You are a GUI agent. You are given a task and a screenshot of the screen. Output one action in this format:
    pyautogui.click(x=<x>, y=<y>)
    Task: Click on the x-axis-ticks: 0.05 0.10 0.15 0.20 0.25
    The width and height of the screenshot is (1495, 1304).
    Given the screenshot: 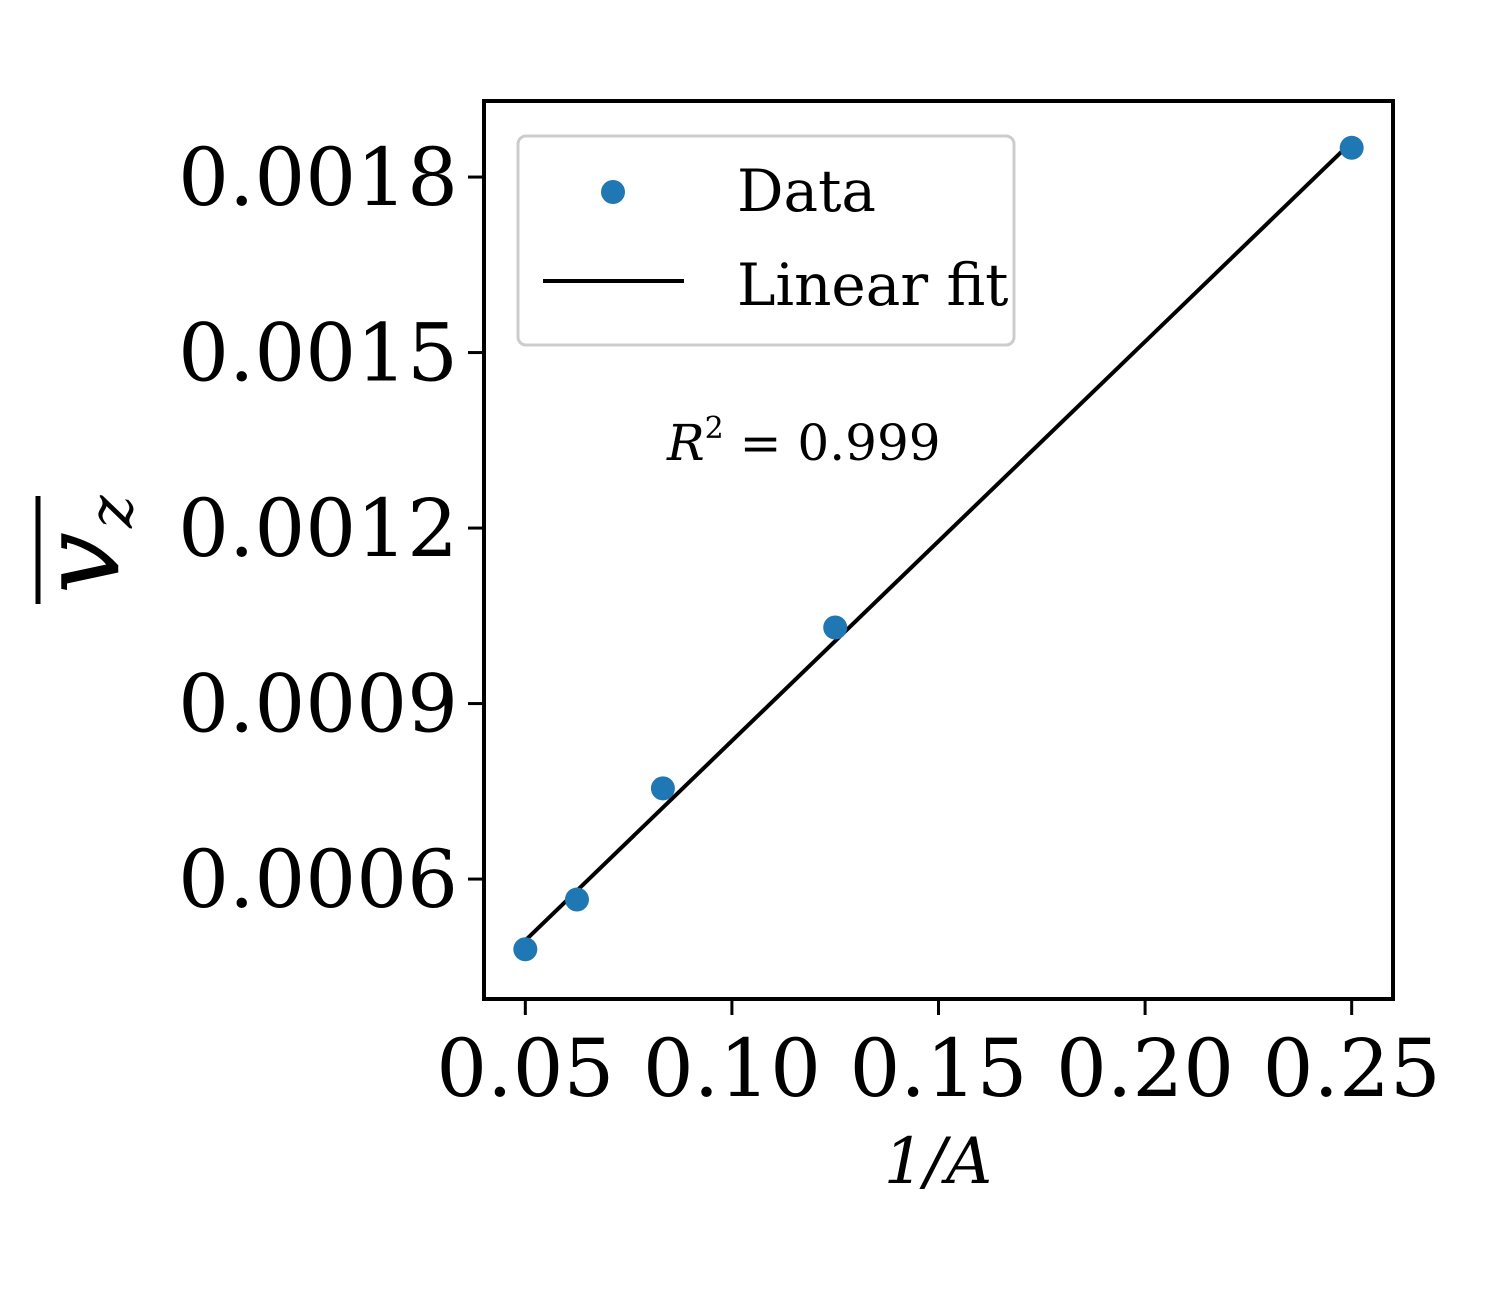 What is the action you would take?
    pyautogui.click(x=938, y=1057)
    